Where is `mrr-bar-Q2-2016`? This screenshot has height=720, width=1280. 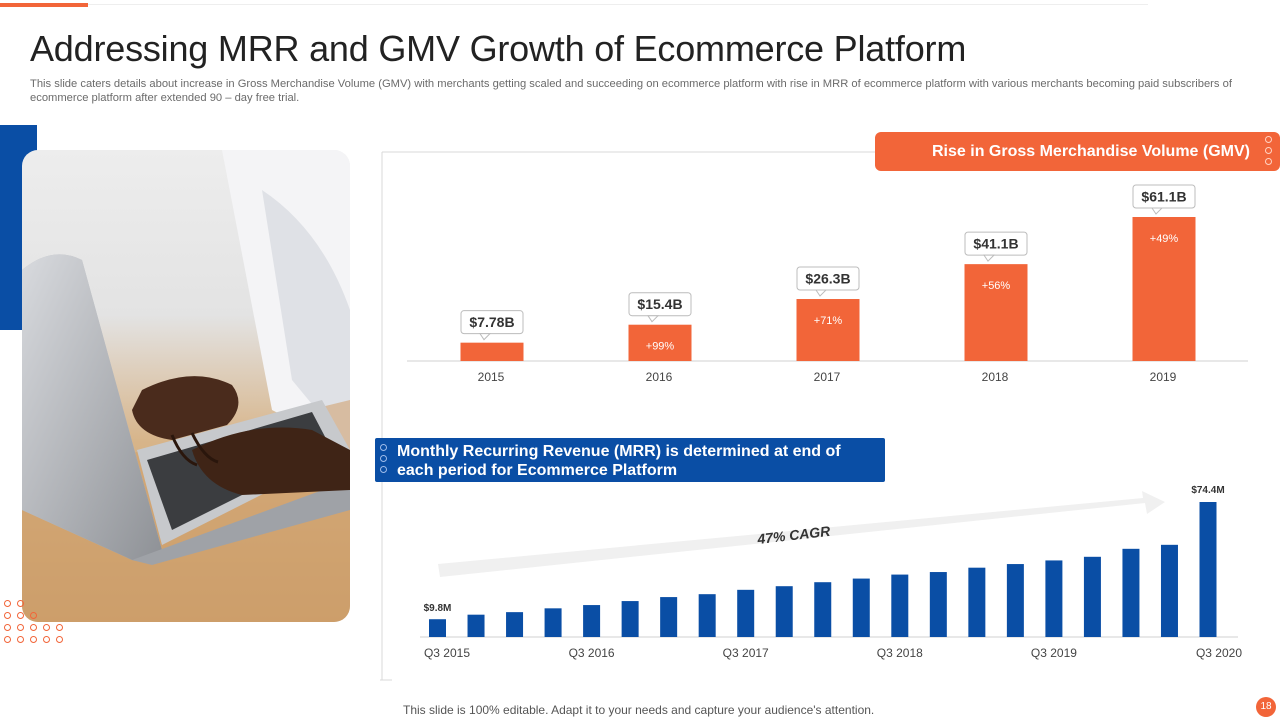
mrr-bar-Q2-2016 is located at coordinates (553, 622).